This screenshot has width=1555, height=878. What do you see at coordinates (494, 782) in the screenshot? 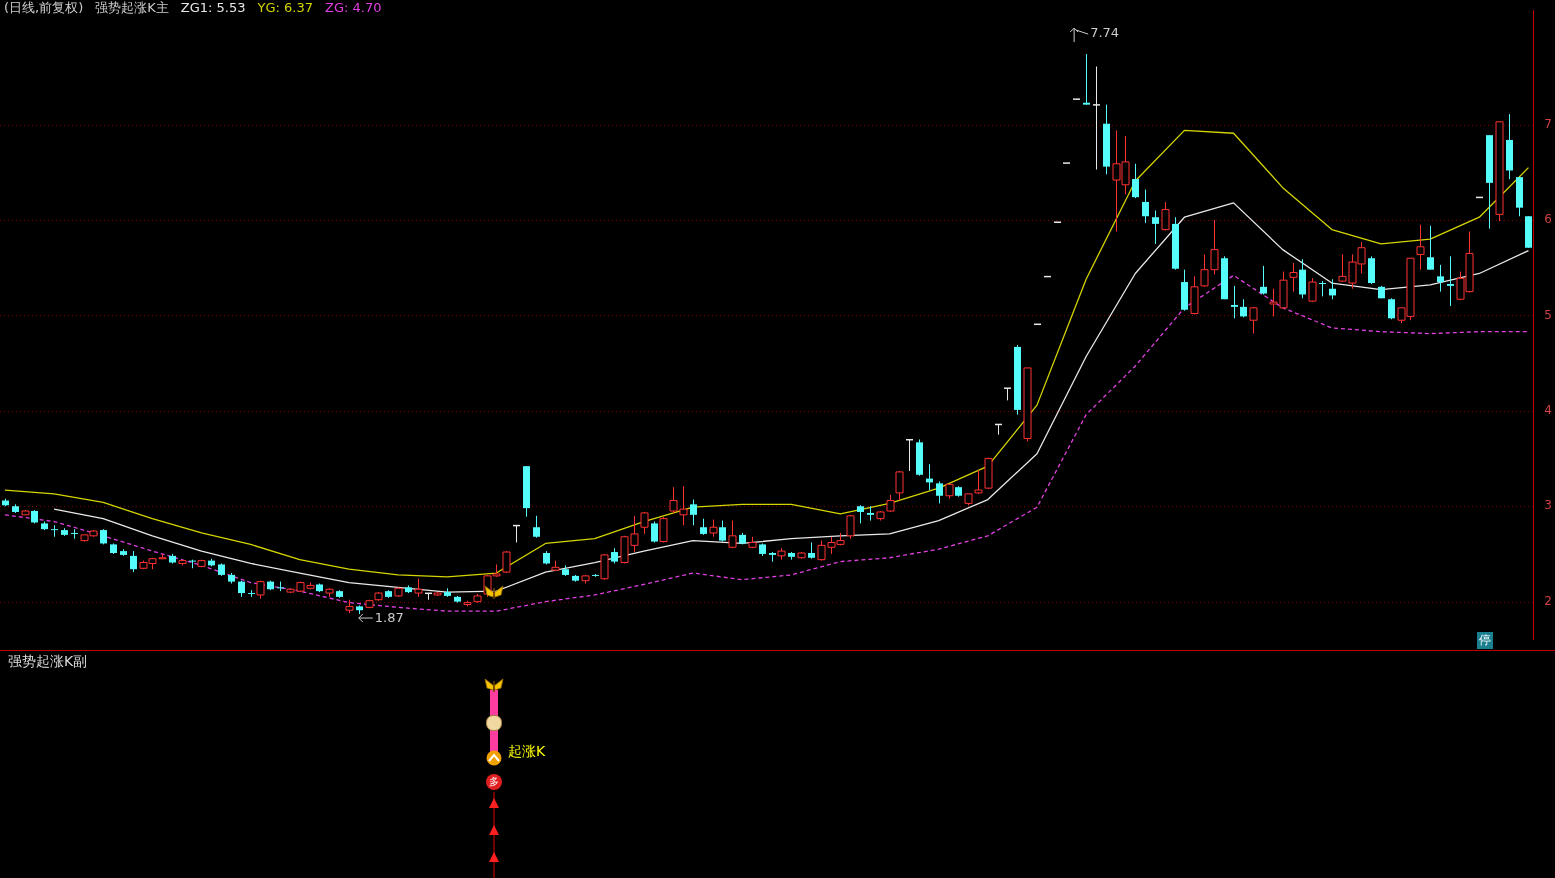
I see `text: 多` at bounding box center [494, 782].